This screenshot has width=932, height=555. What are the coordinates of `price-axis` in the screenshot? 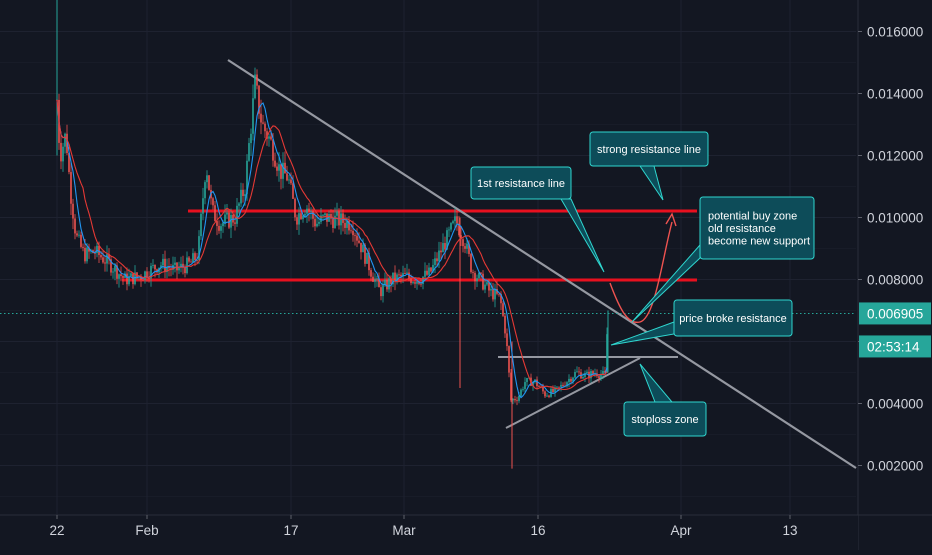 It's located at (895, 275).